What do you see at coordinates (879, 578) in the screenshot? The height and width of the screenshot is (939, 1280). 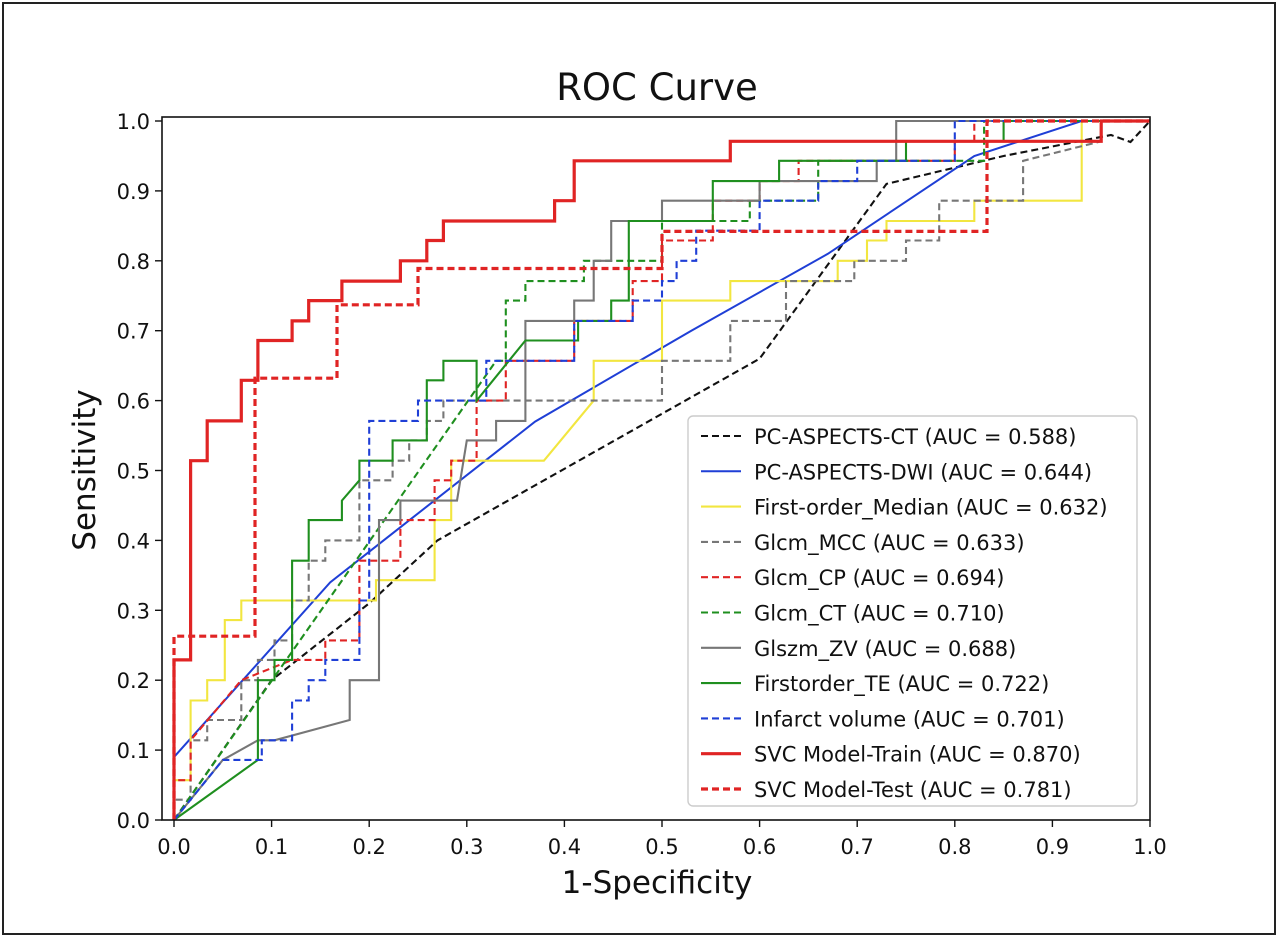 I see `legend-label-5: Glcm_CP (AUC = 0.694)` at bounding box center [879, 578].